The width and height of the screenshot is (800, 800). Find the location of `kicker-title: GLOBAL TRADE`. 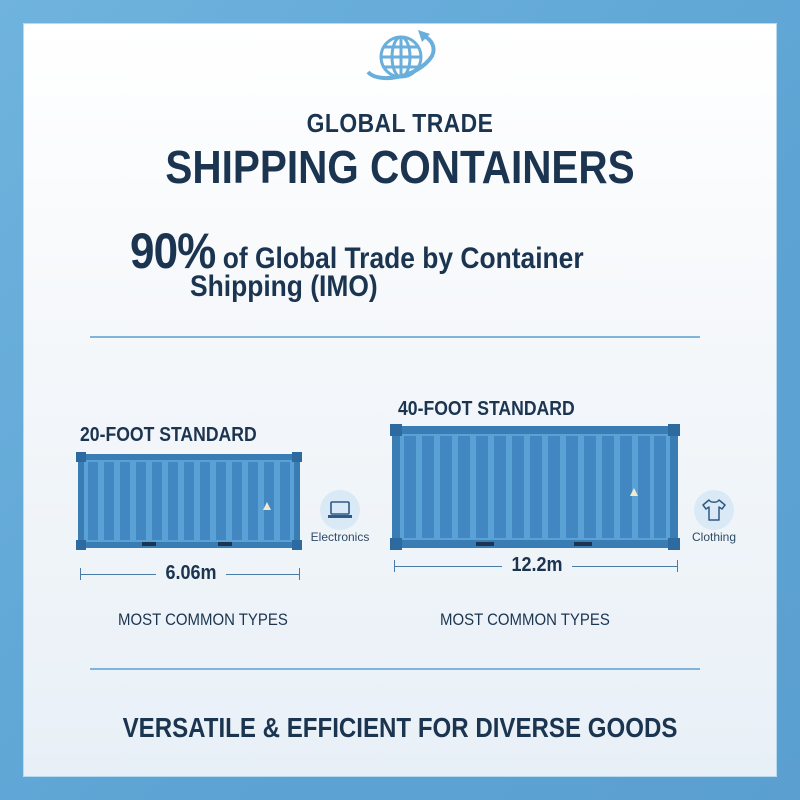

kicker-title: GLOBAL TRADE is located at coordinates (400, 123).